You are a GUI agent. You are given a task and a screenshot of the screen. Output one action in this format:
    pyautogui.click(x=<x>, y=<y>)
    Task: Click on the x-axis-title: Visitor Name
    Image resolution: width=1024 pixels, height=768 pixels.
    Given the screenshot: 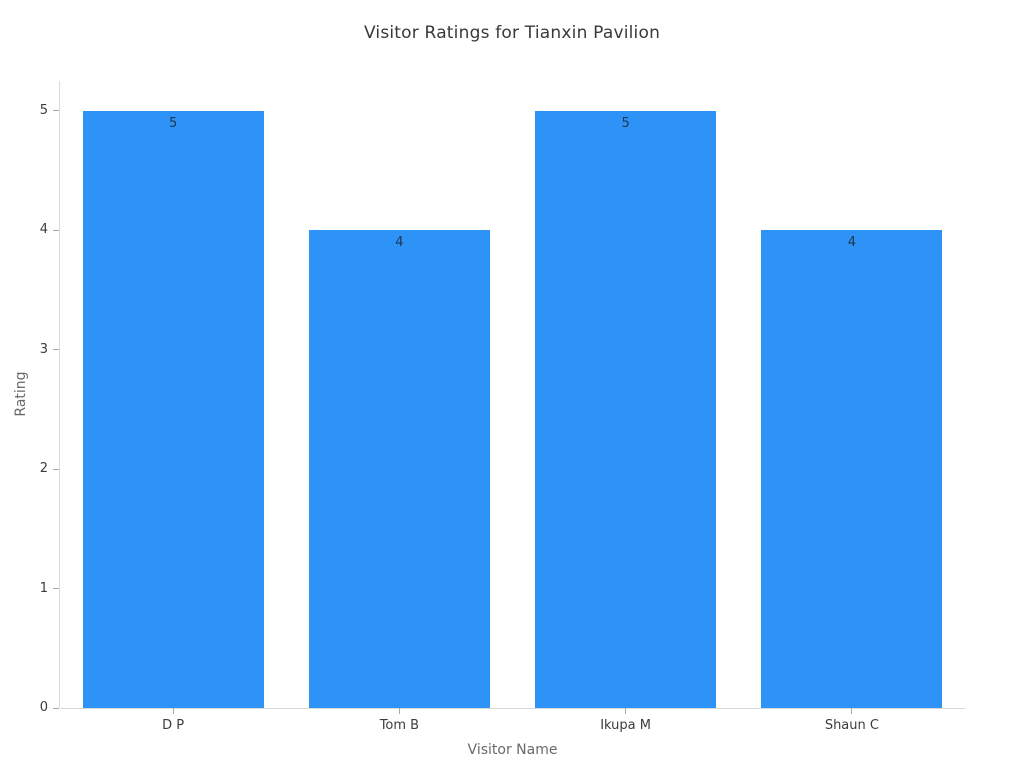 What is the action you would take?
    pyautogui.click(x=512, y=750)
    